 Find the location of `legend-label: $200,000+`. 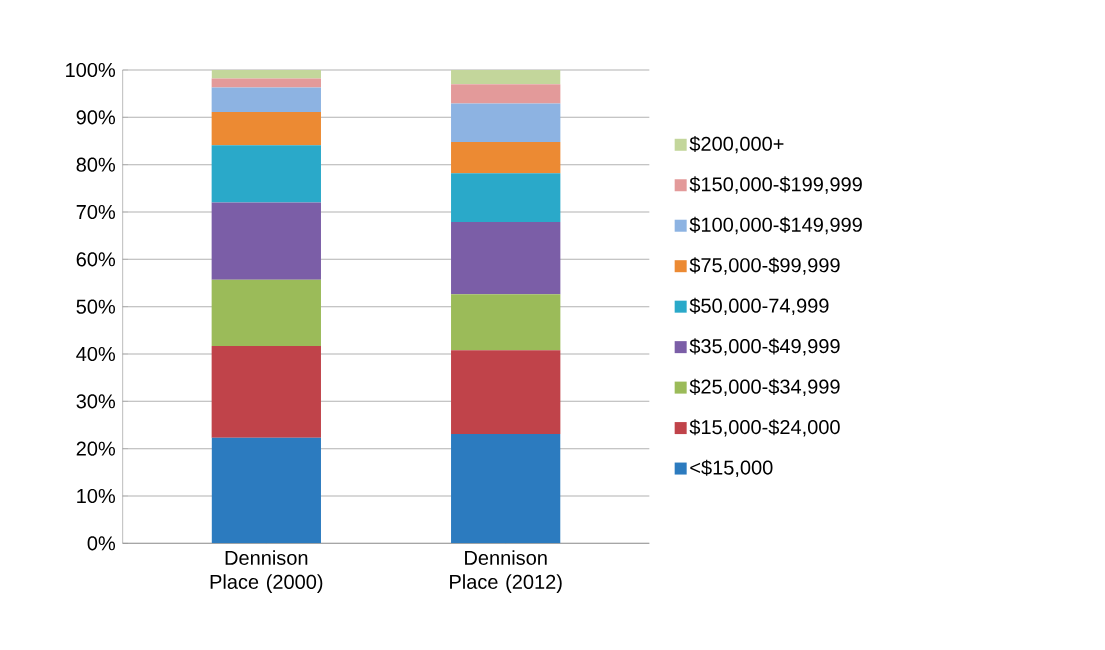

legend-label: $200,000+ is located at coordinates (736, 144).